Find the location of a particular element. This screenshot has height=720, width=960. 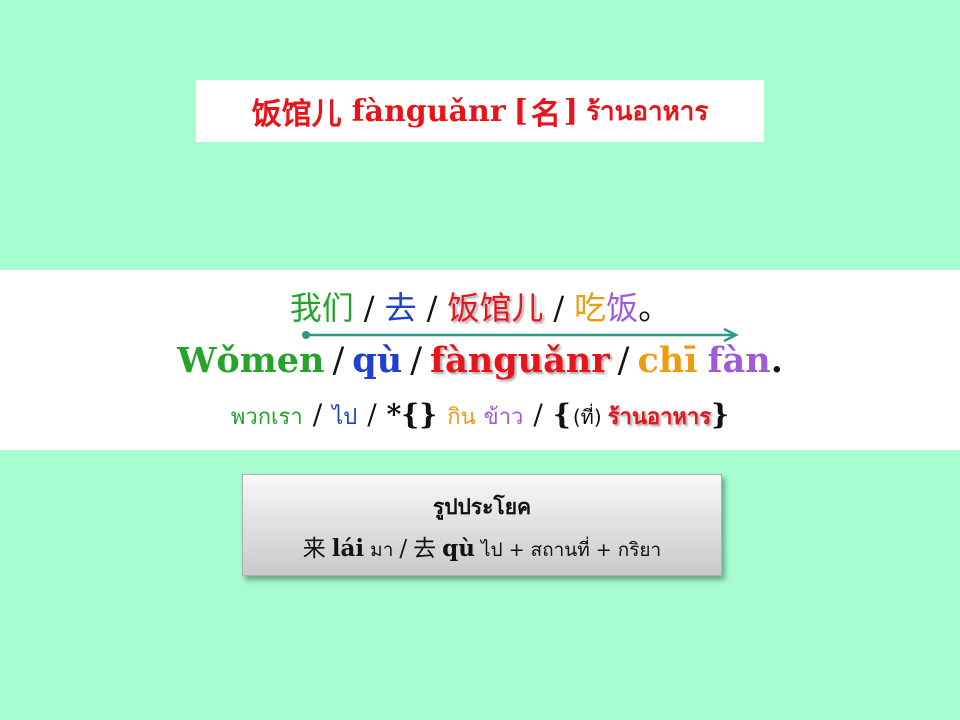

vocab-hanzi: 饭馆儿 is located at coordinates (296, 114).